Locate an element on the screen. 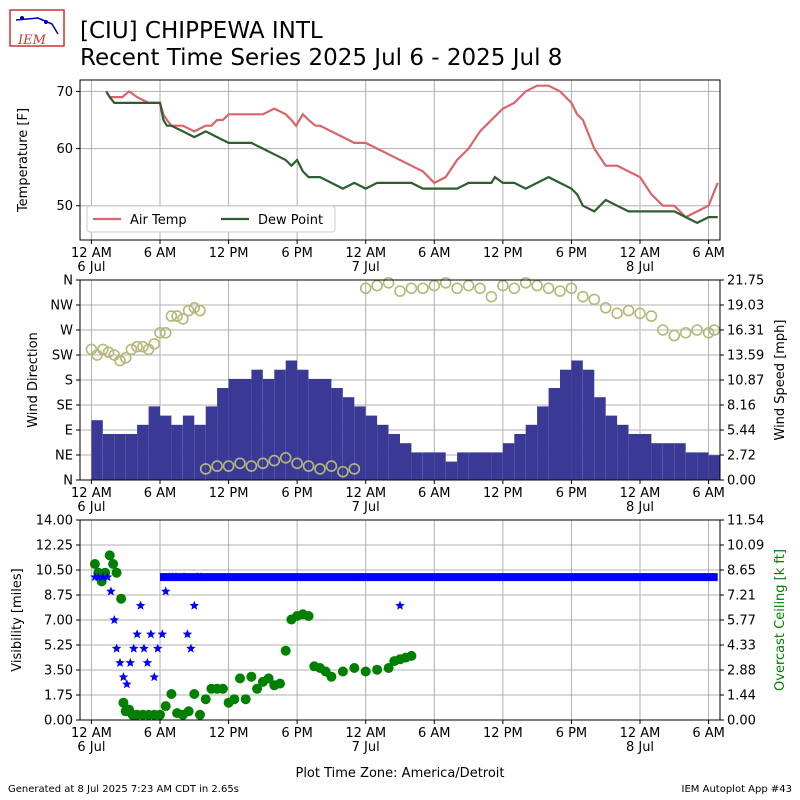 Image resolution: width=800 pixels, height=800 pixels. legend-air-temp-label: Air Temp is located at coordinates (158, 220).